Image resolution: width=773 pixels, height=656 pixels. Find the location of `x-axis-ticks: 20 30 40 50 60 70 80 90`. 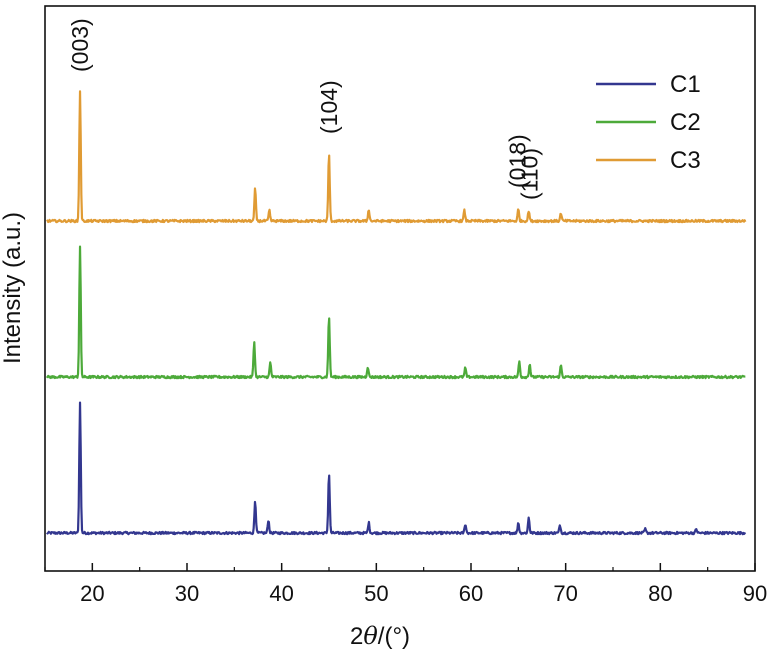

x-axis-ticks: 20 30 40 50 60 70 80 90 is located at coordinates (405, 584).